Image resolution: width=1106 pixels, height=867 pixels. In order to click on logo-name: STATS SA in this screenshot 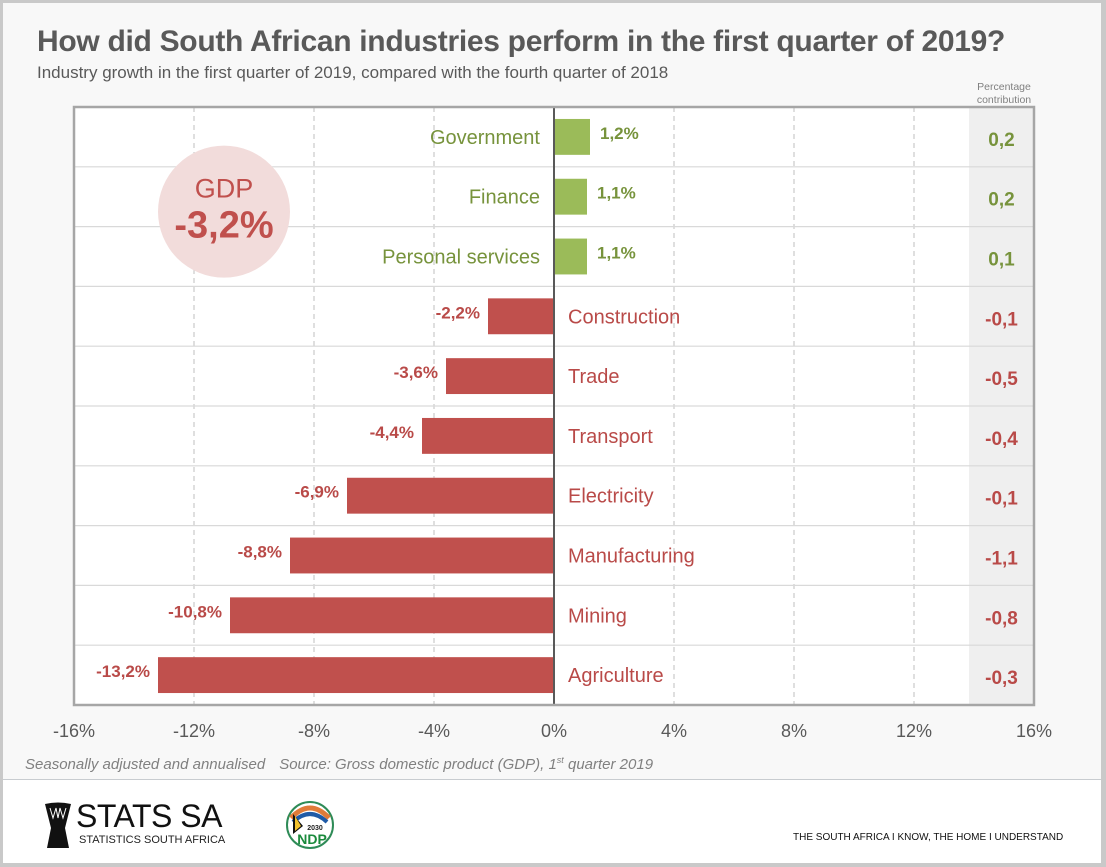, I will do `click(149, 816)`.